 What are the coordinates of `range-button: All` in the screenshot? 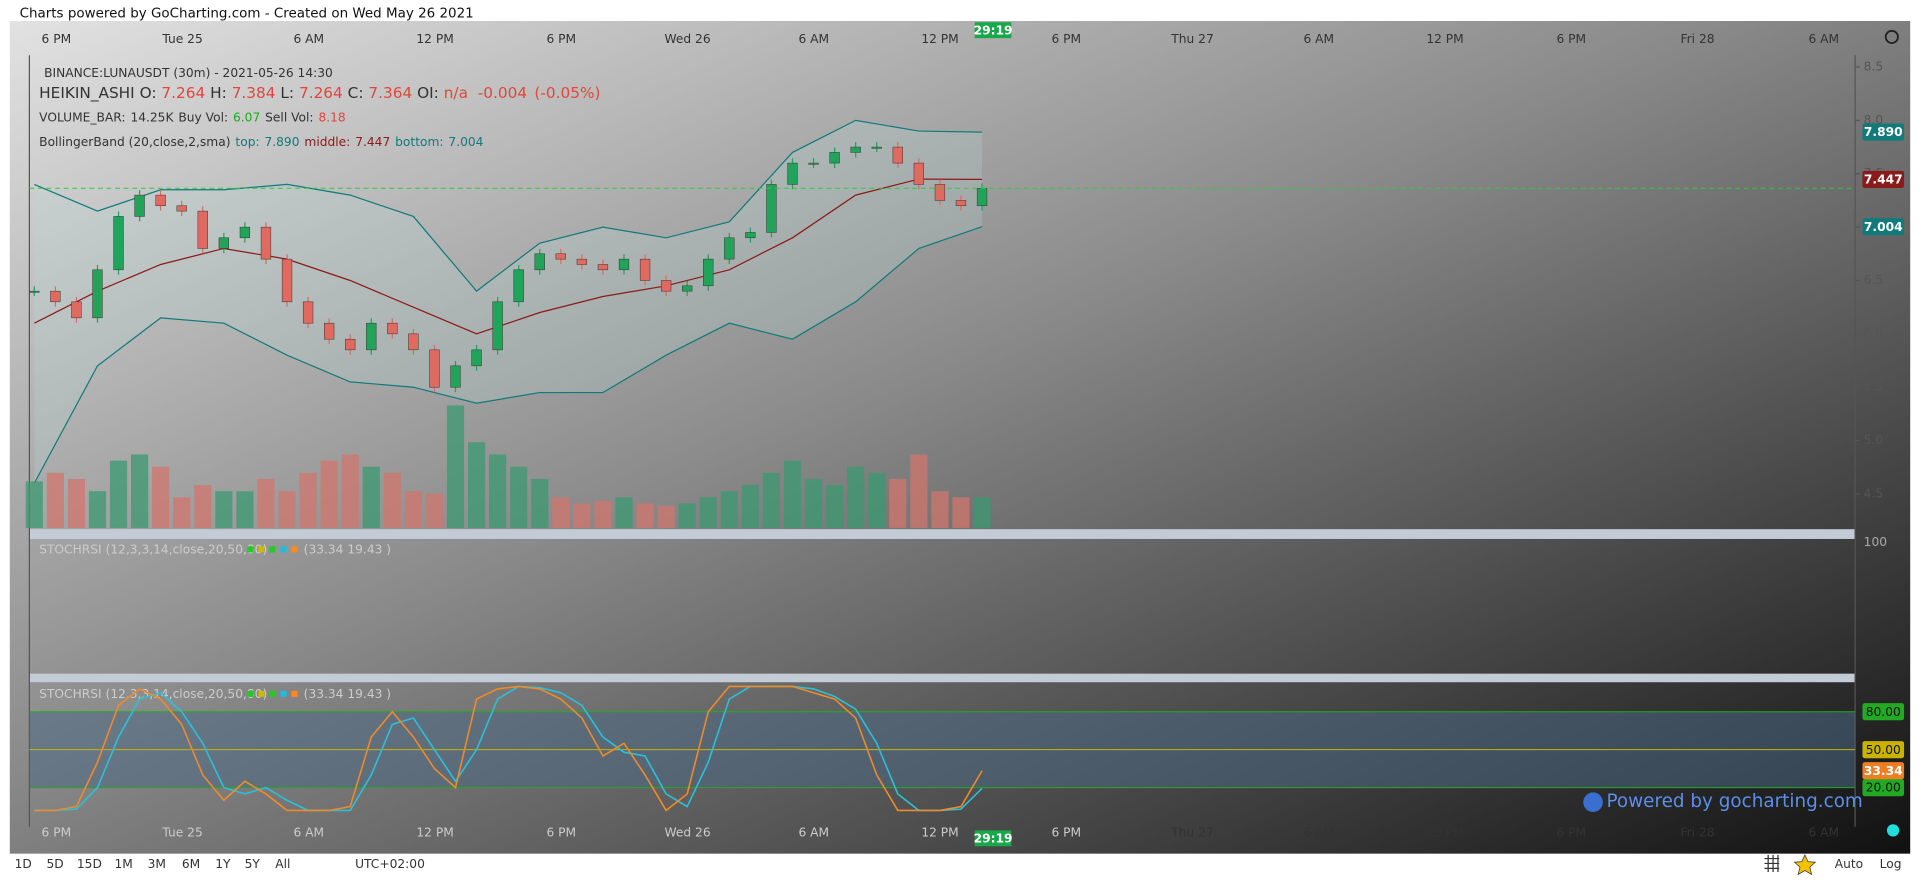 It's located at (282, 864).